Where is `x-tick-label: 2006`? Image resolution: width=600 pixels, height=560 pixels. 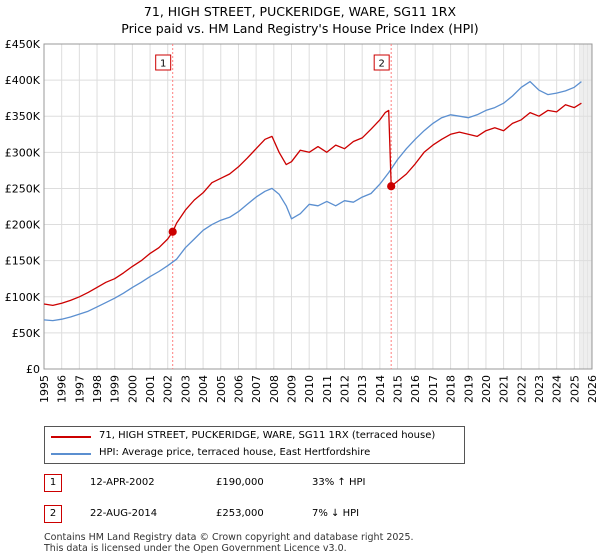 x-tick-label: 2006 is located at coordinates (238, 389).